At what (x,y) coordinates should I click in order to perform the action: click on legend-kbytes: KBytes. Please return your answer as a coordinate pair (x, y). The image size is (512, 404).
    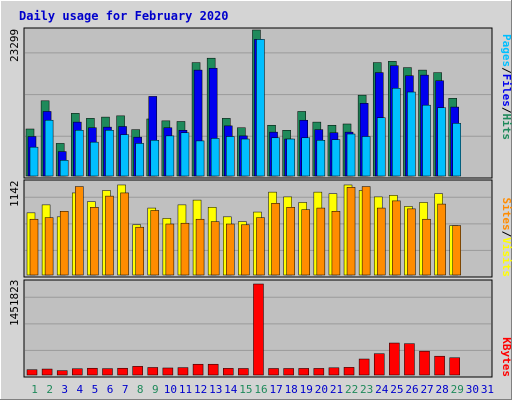
    Looking at the image, I should click on (506, 357).